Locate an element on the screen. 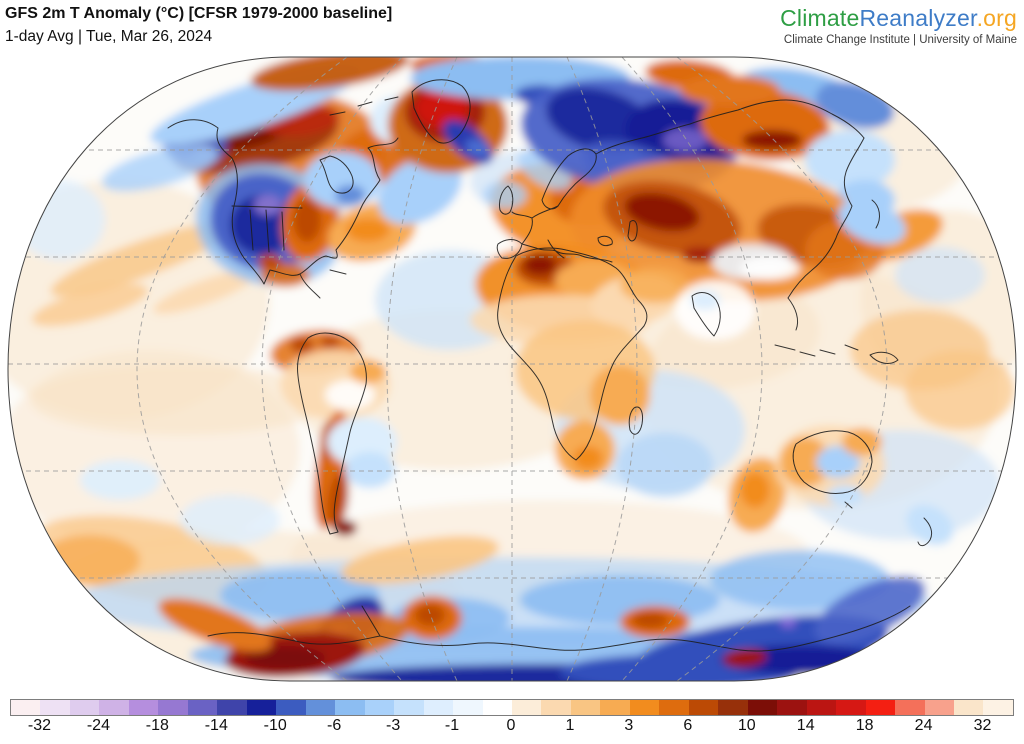 The width and height of the screenshot is (1024, 744). brand-reanalyzer: Reanalyzer is located at coordinates (918, 18).